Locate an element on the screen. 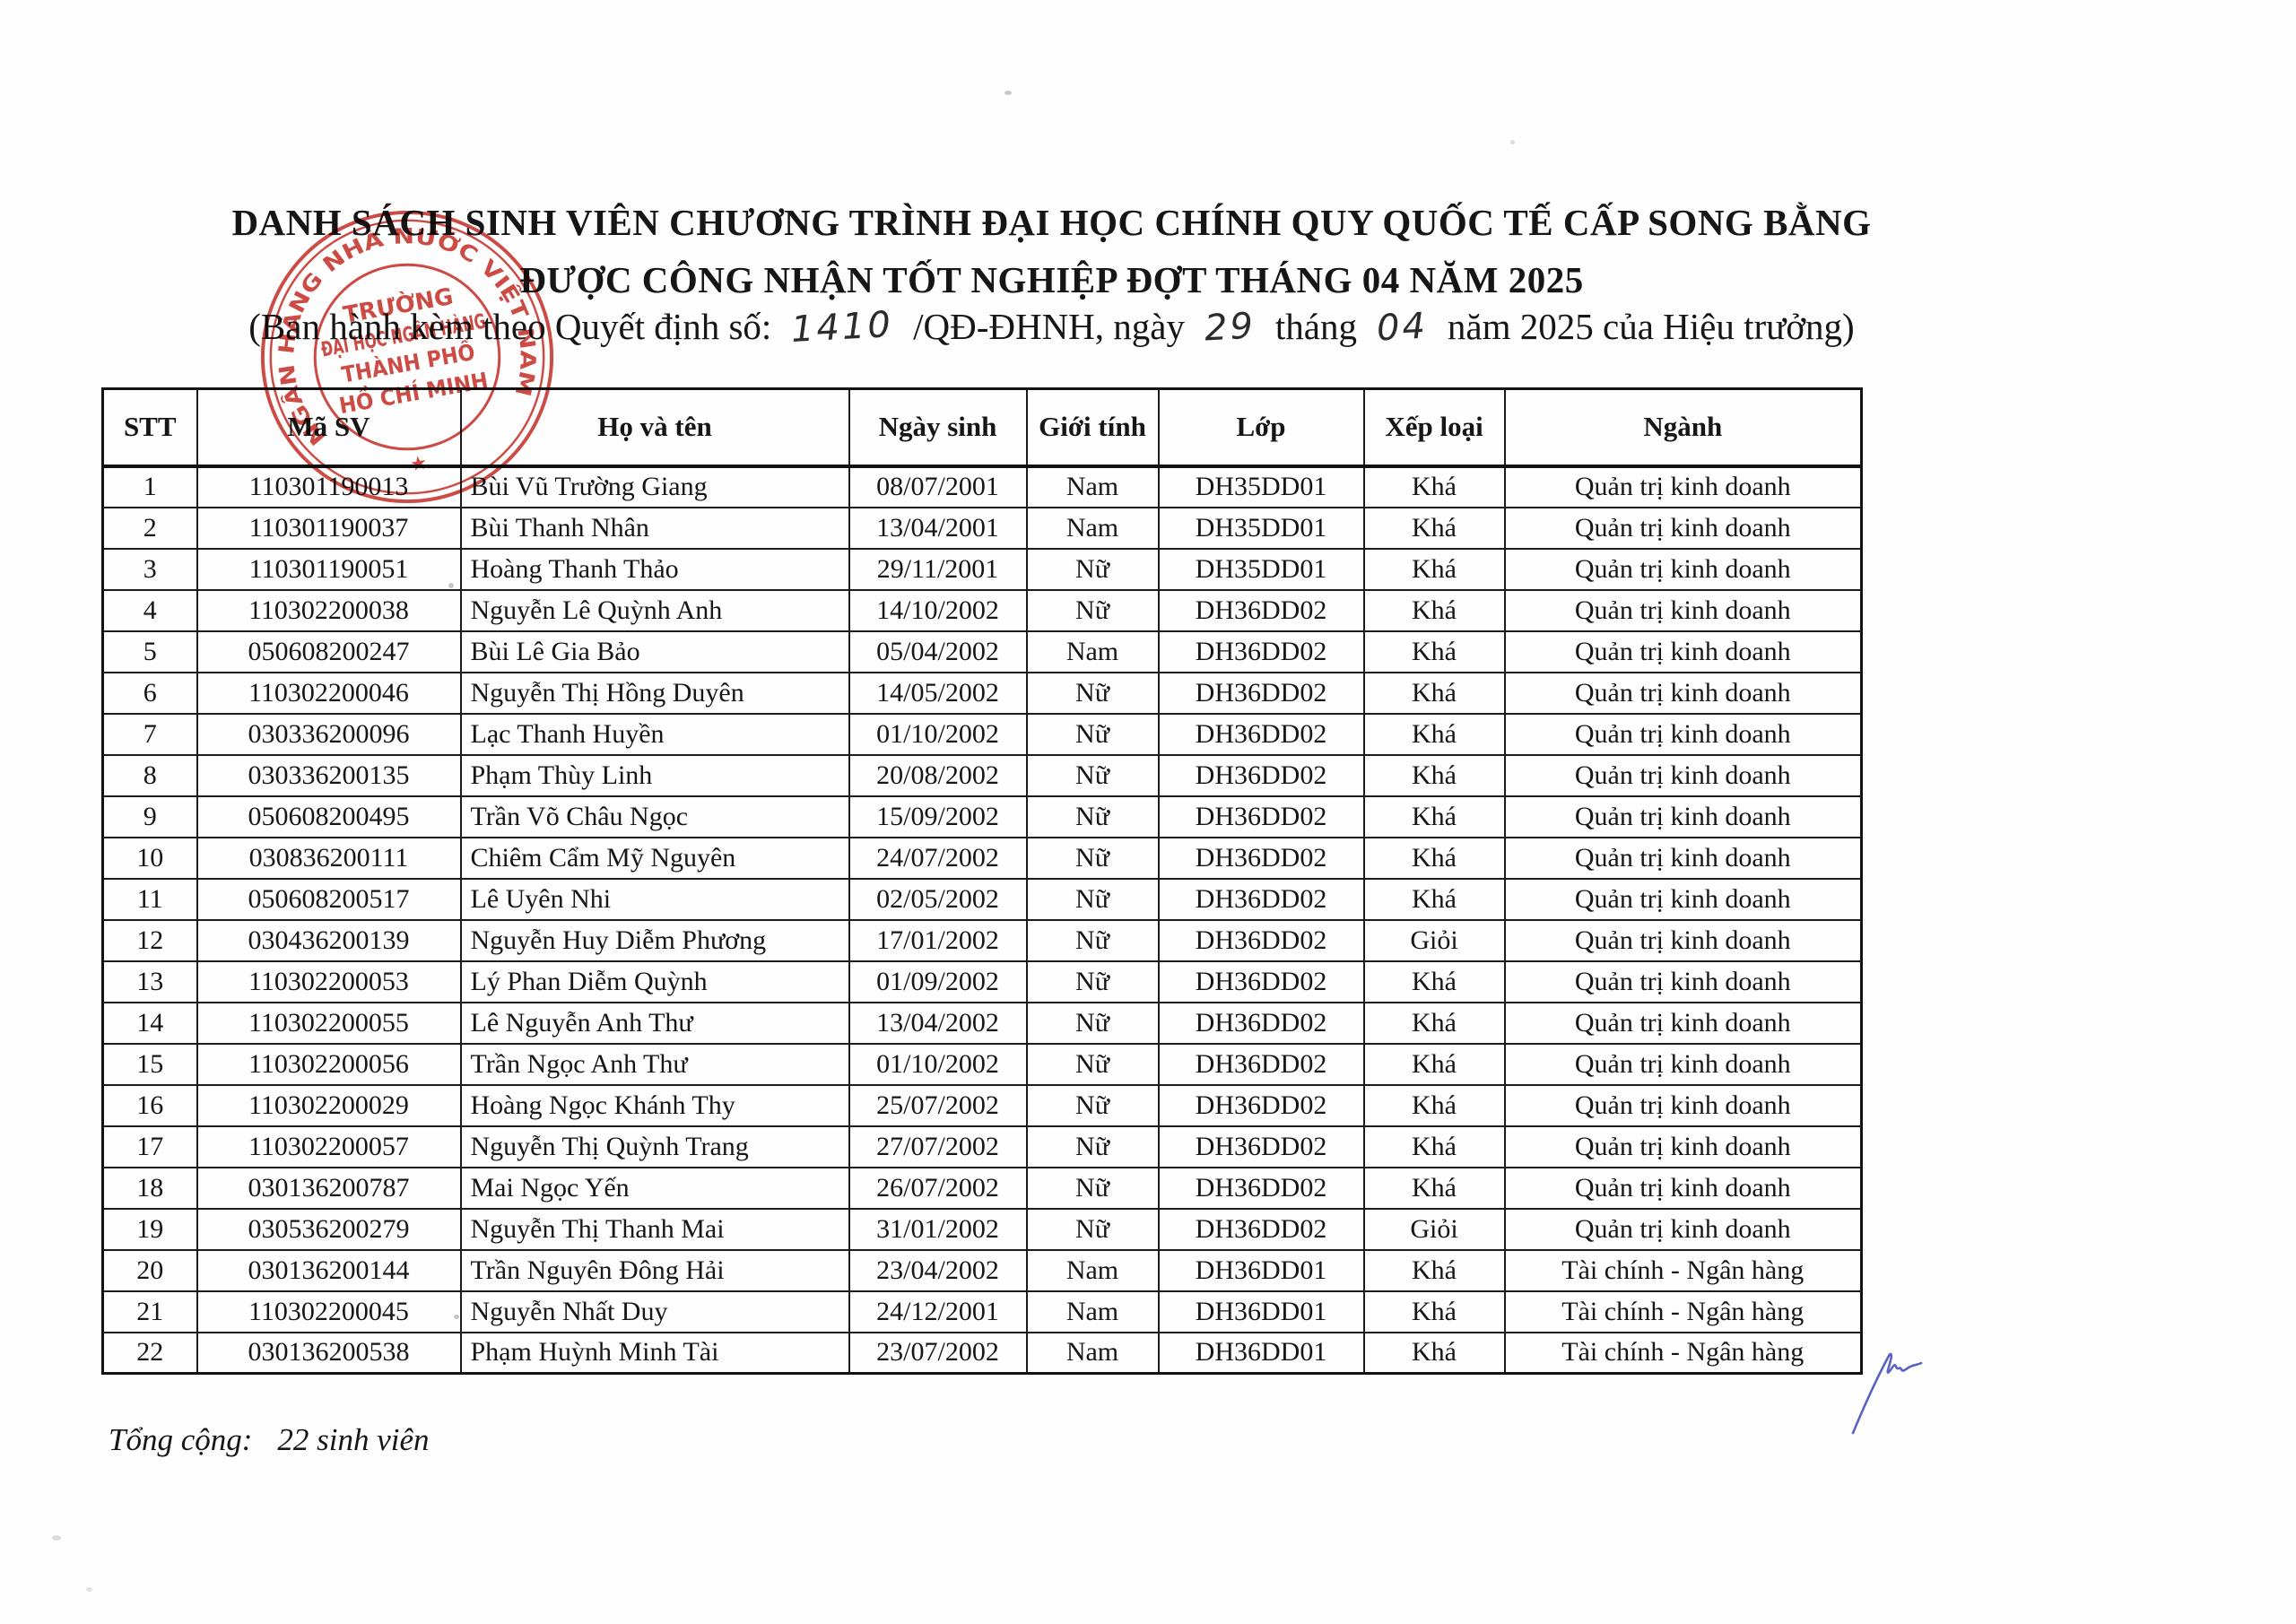 The width and height of the screenshot is (2296, 1624). ho-va-ten-cell: Lê Nguyễn Anh Thư is located at coordinates (654, 1023).